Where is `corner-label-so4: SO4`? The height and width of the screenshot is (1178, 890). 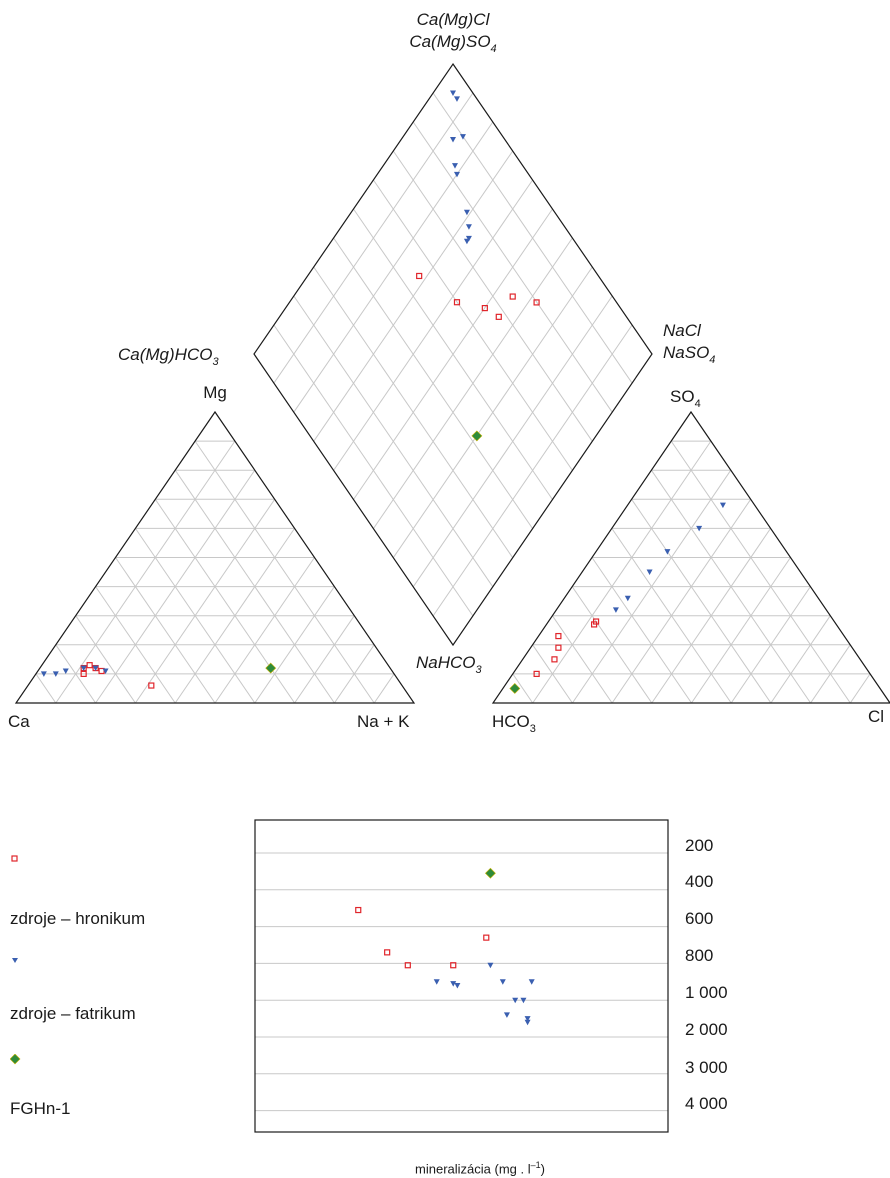 corner-label-so4: SO4 is located at coordinates (685, 398).